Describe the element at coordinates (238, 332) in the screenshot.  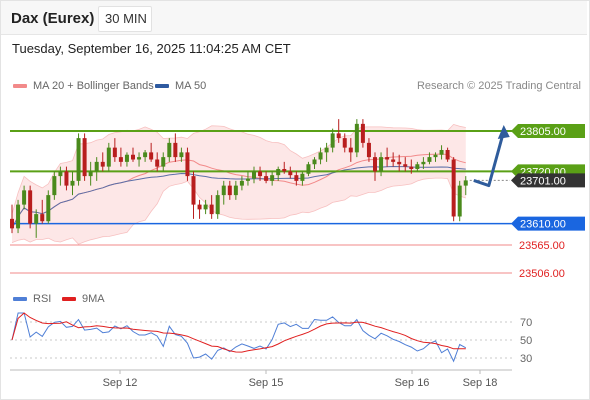
I see `rsi-9ma-line` at that location.